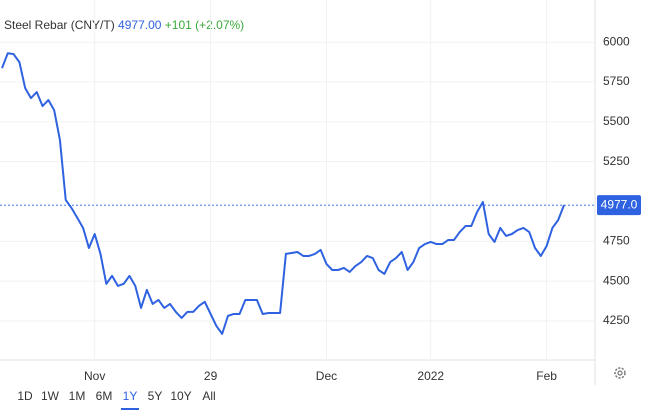 The image size is (650, 416). What do you see at coordinates (326, 376) in the screenshot?
I see `x-tick-label: Dec` at bounding box center [326, 376].